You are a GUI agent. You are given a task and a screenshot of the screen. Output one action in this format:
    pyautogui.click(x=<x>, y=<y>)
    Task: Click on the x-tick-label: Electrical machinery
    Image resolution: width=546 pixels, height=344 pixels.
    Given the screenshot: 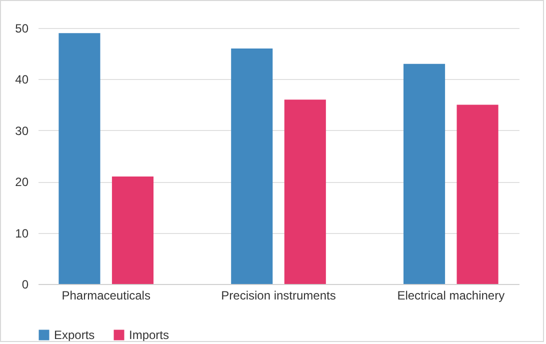 What is the action you would take?
    pyautogui.click(x=451, y=295)
    